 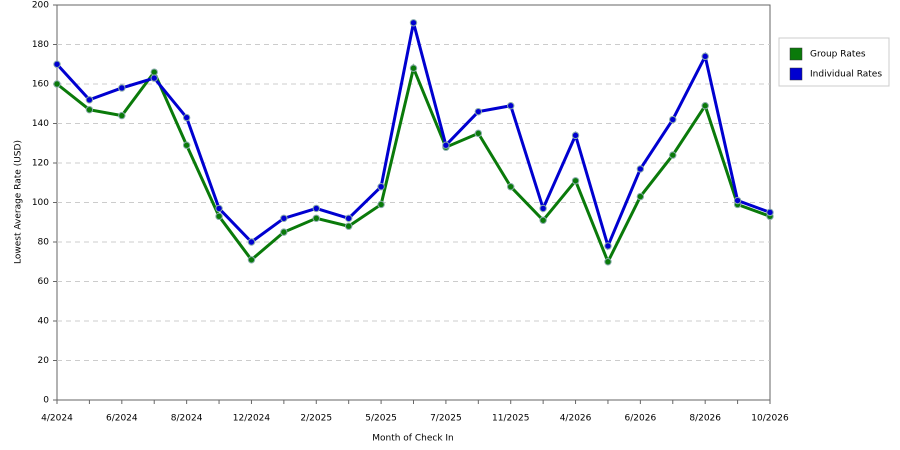 I want to click on x-tick-label: 7/2025, so click(x=446, y=419).